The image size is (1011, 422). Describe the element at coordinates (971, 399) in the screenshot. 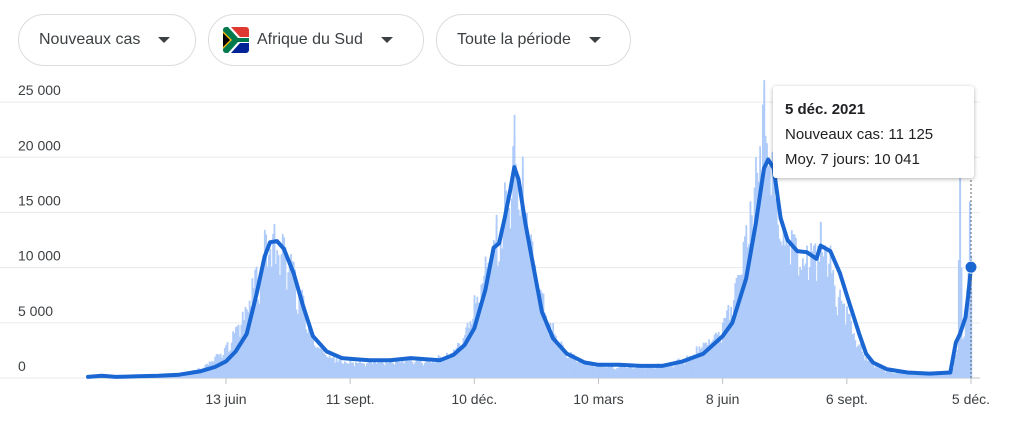

I see `x-tick-label: 5 déc.` at that location.